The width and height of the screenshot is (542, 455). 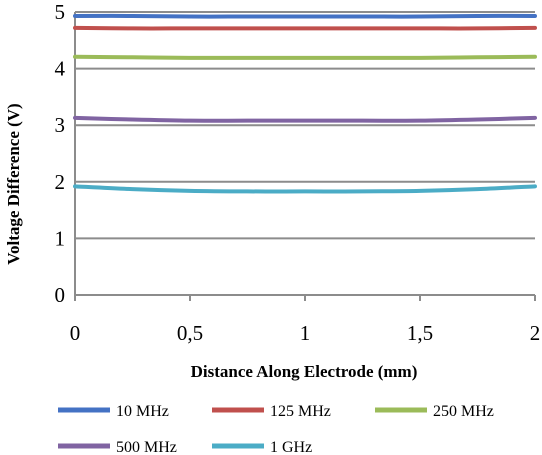 What do you see at coordinates (463, 411) in the screenshot?
I see `legend-label-250-mhz: 250 MHz` at bounding box center [463, 411].